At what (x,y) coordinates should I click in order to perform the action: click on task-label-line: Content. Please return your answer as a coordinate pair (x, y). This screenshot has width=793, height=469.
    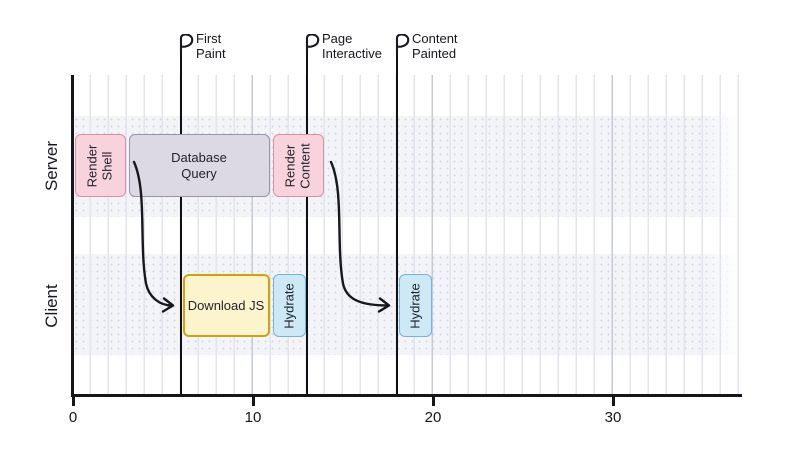
    Looking at the image, I should click on (305, 165).